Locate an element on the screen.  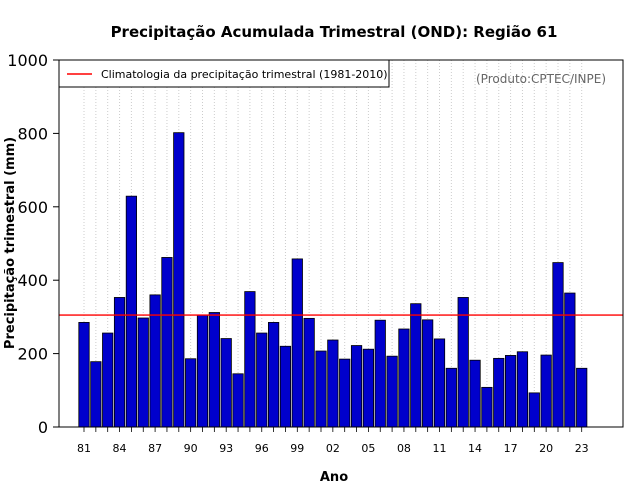
bar-2013 is located at coordinates (463, 362).